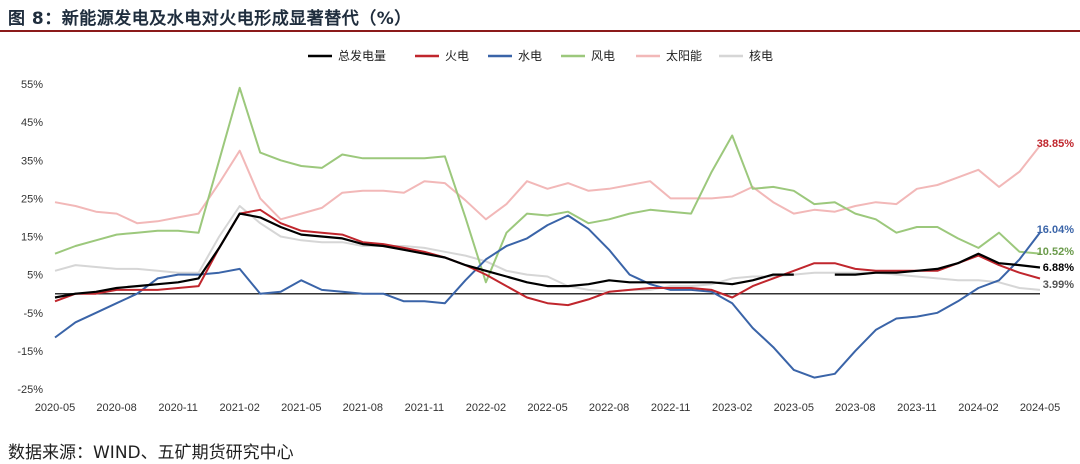 Image resolution: width=1080 pixels, height=464 pixels. I want to click on end-value-label: 3.99%, so click(1058, 285).